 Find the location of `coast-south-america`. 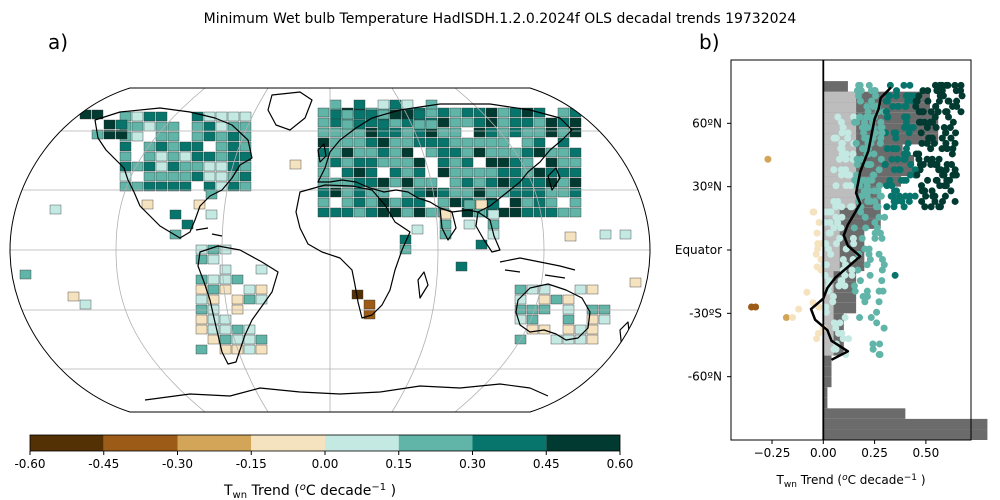

coast-south-america is located at coordinates (238, 305).